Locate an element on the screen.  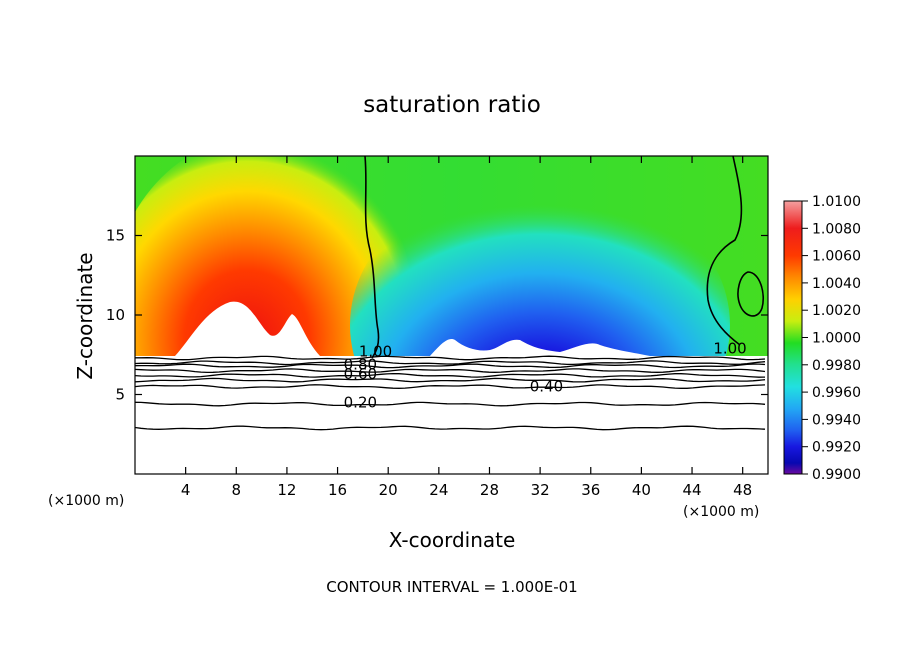
x-tick-label: 40 is located at coordinates (641, 490).